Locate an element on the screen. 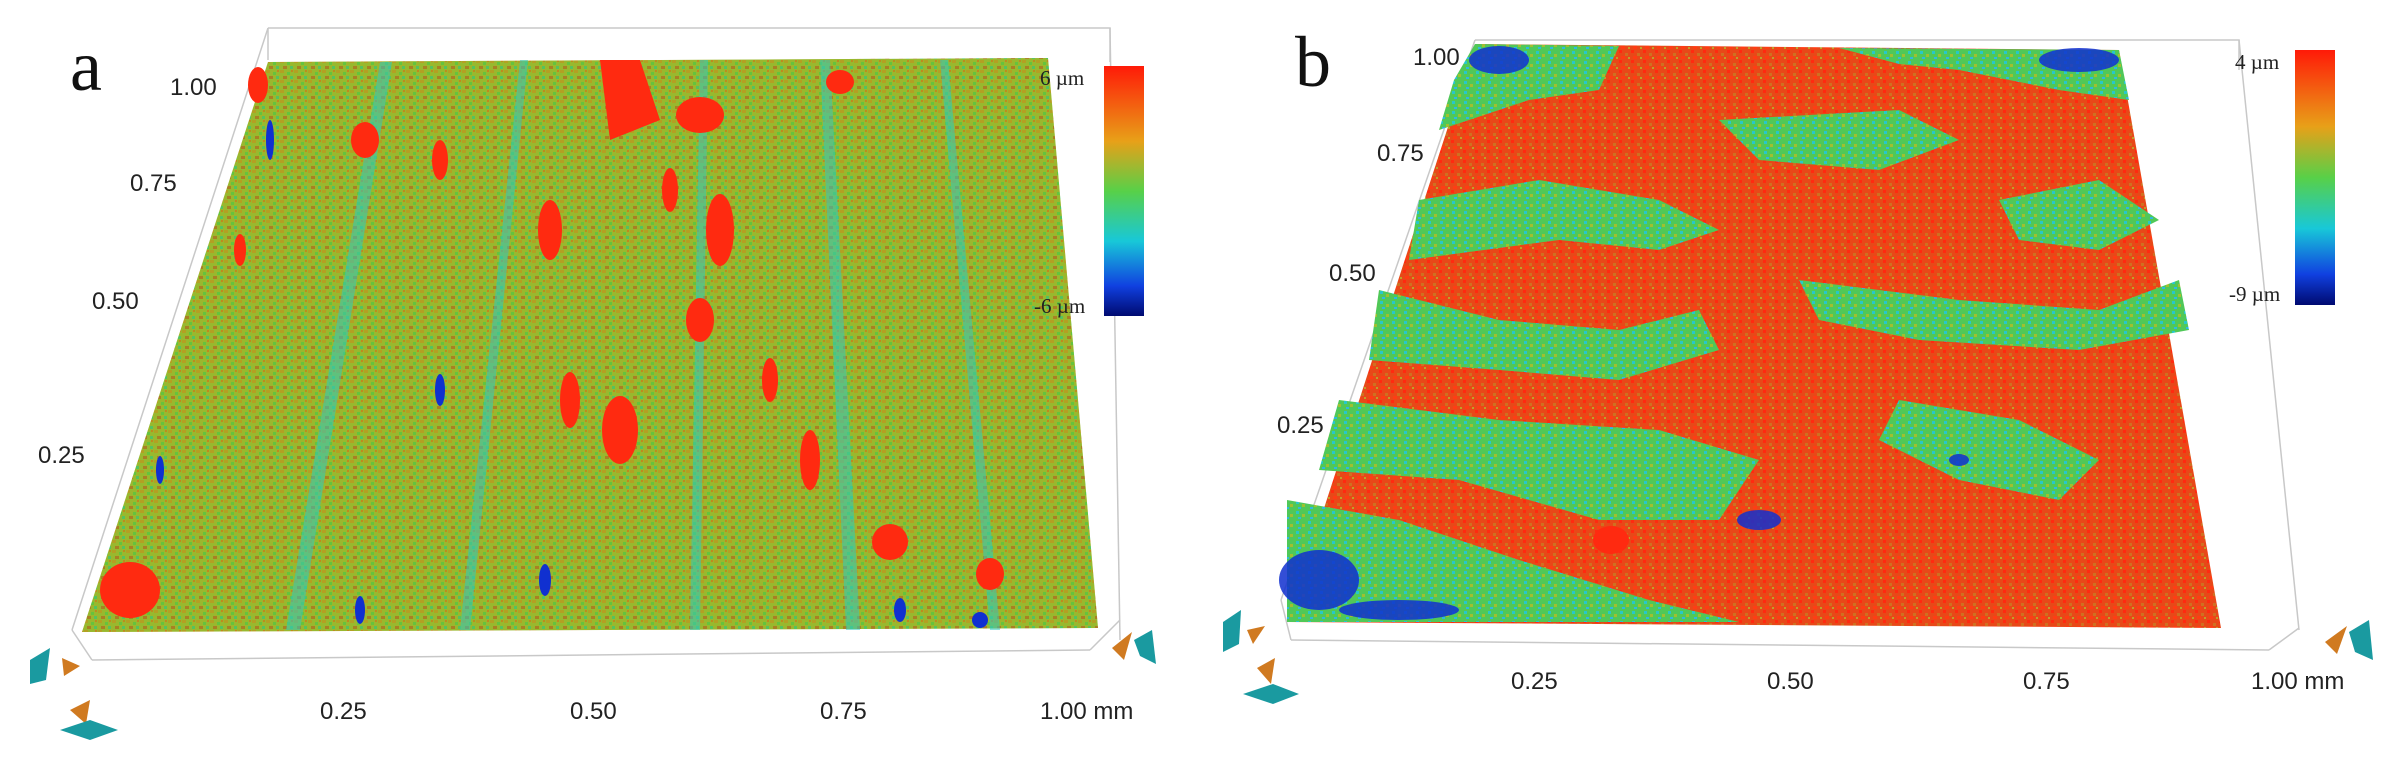  nav-arrows-b is located at coordinates (1798, 657).